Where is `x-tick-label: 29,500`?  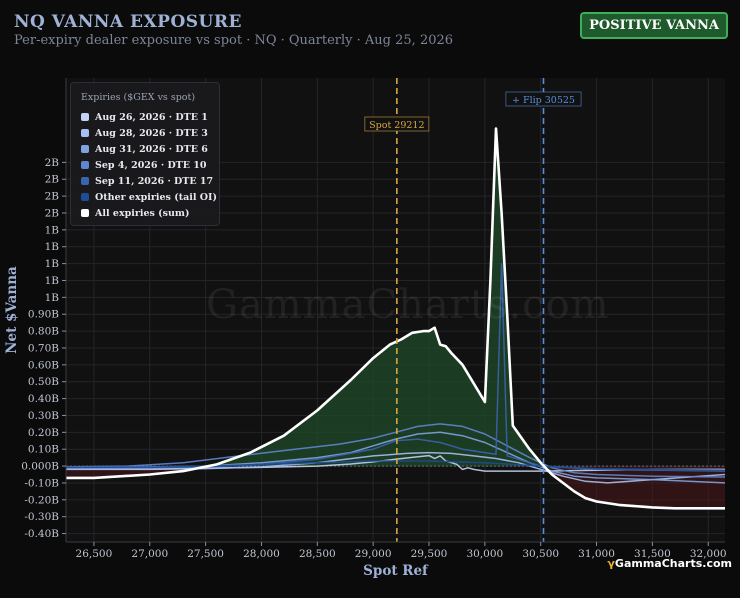 x-tick-label: 29,500 is located at coordinates (429, 554).